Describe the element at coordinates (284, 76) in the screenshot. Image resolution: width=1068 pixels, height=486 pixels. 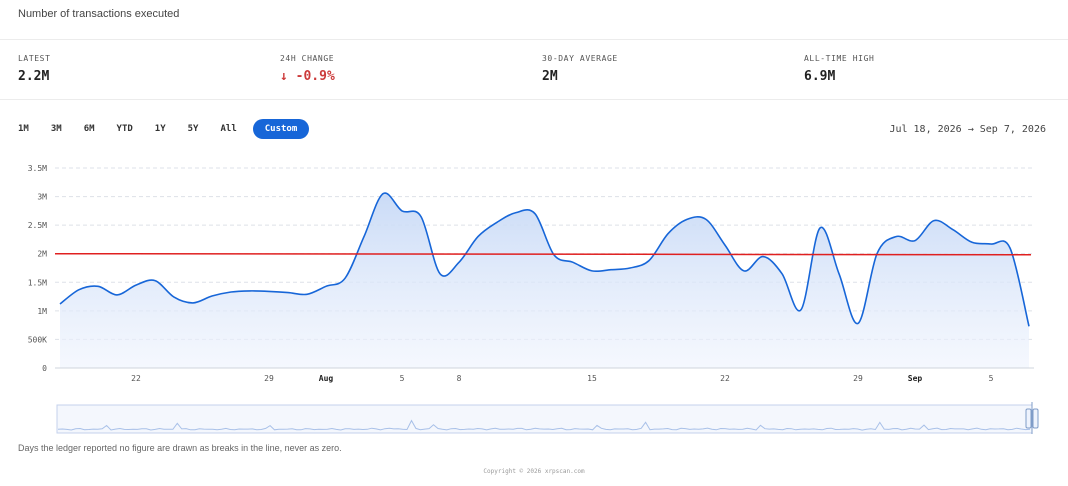
I see `arrow-down-icon: ↓` at that location.